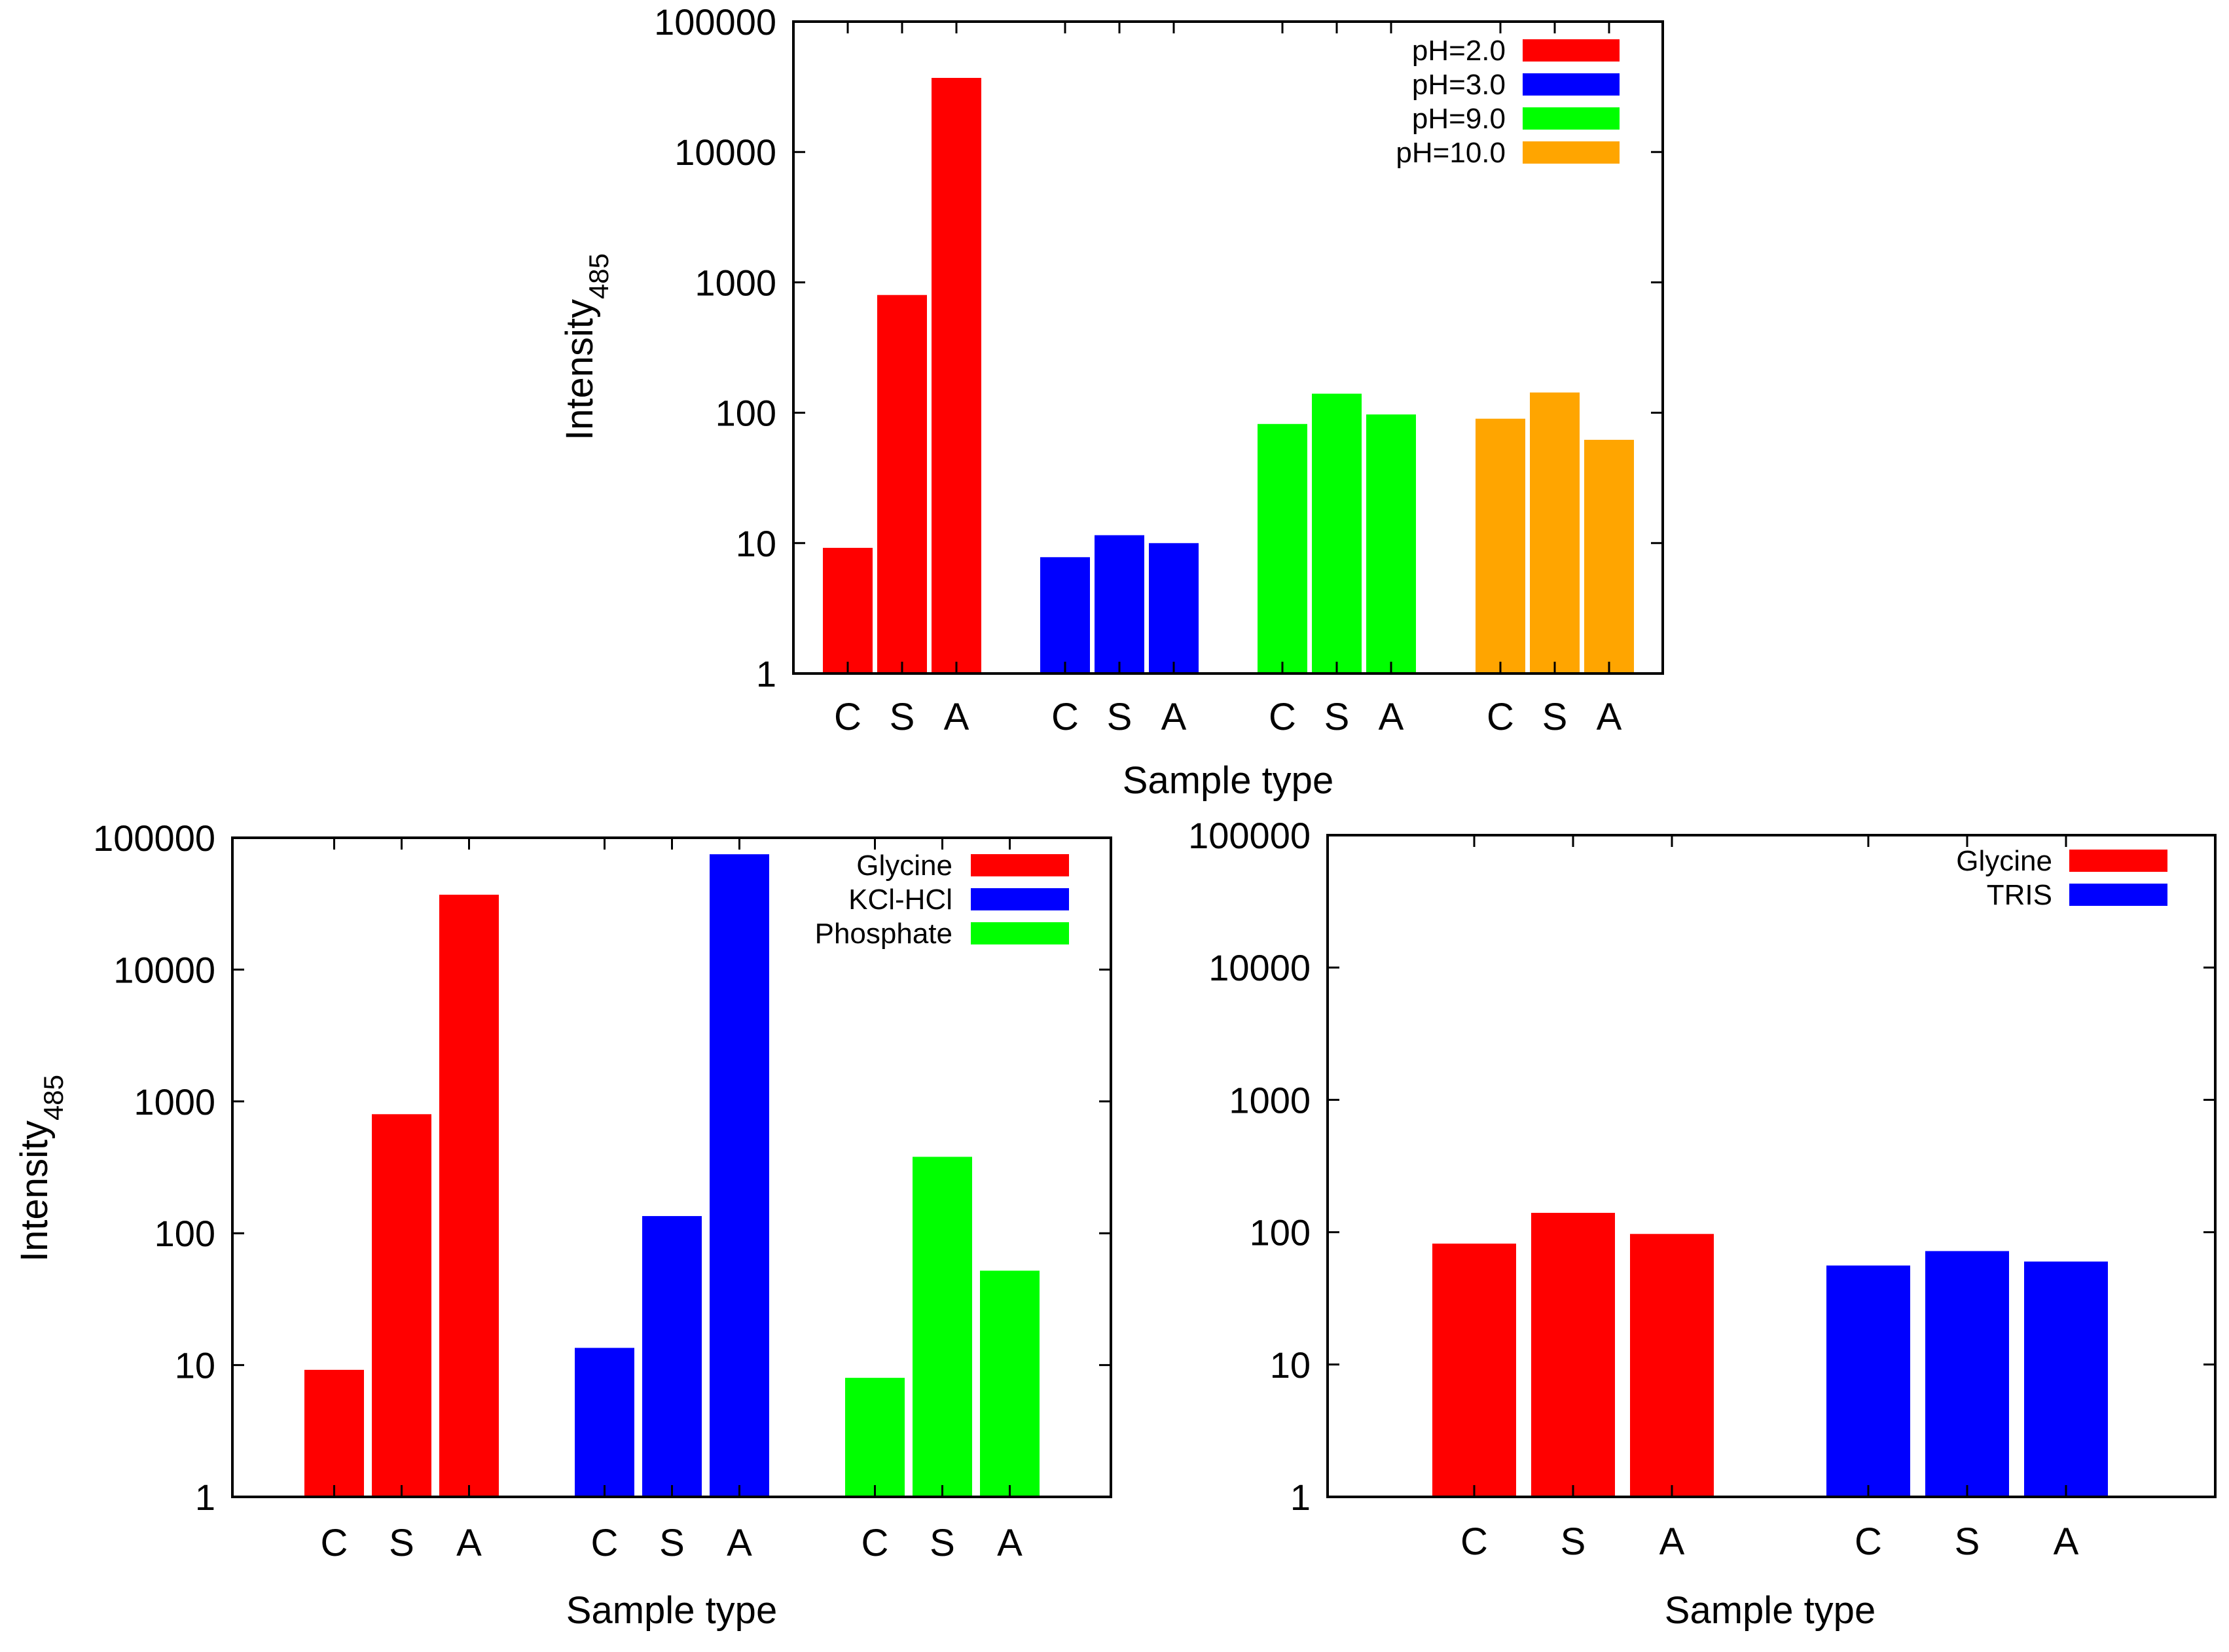 The height and width of the screenshot is (1652, 2229). Describe the element at coordinates (1119, 604) in the screenshot. I see `bar-ph-3-0-s` at that location.